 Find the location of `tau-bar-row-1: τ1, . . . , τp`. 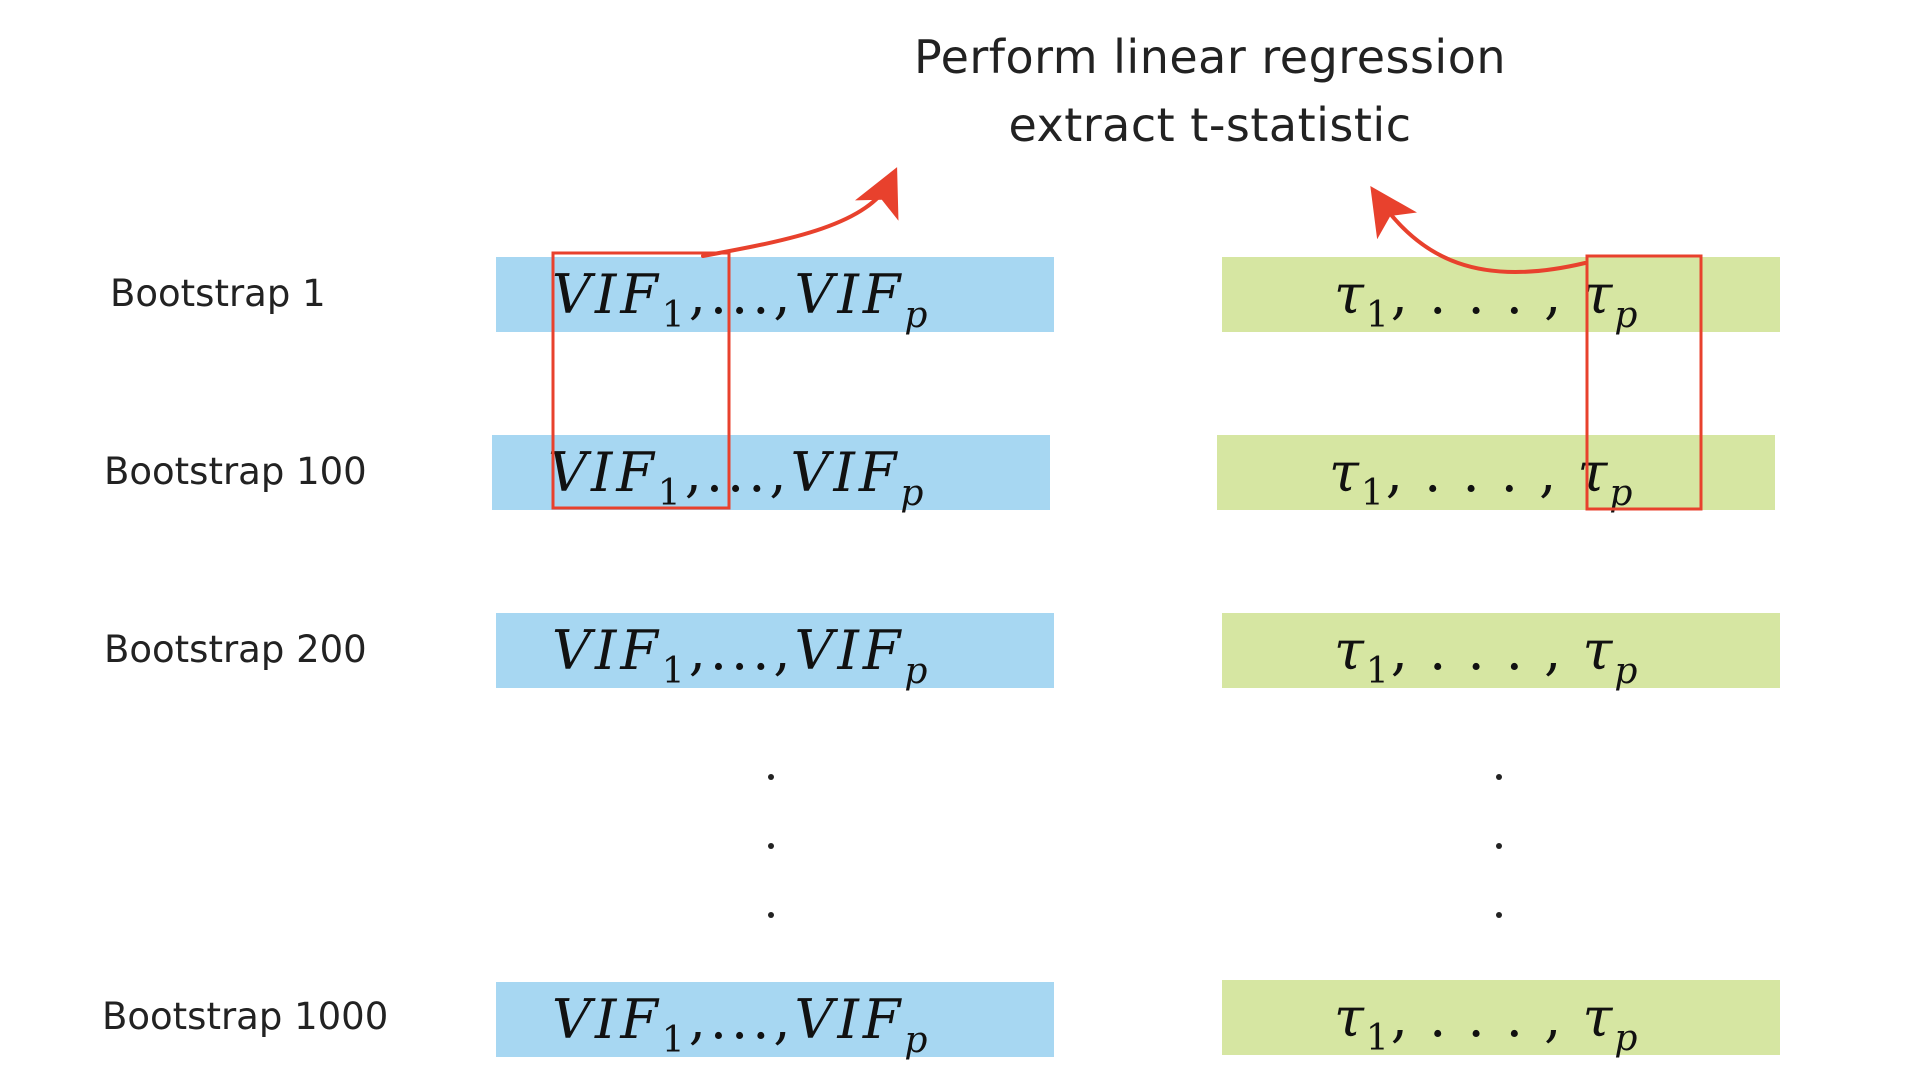

tau-bar-row-1: τ1, . . . , τp is located at coordinates (1501, 296).